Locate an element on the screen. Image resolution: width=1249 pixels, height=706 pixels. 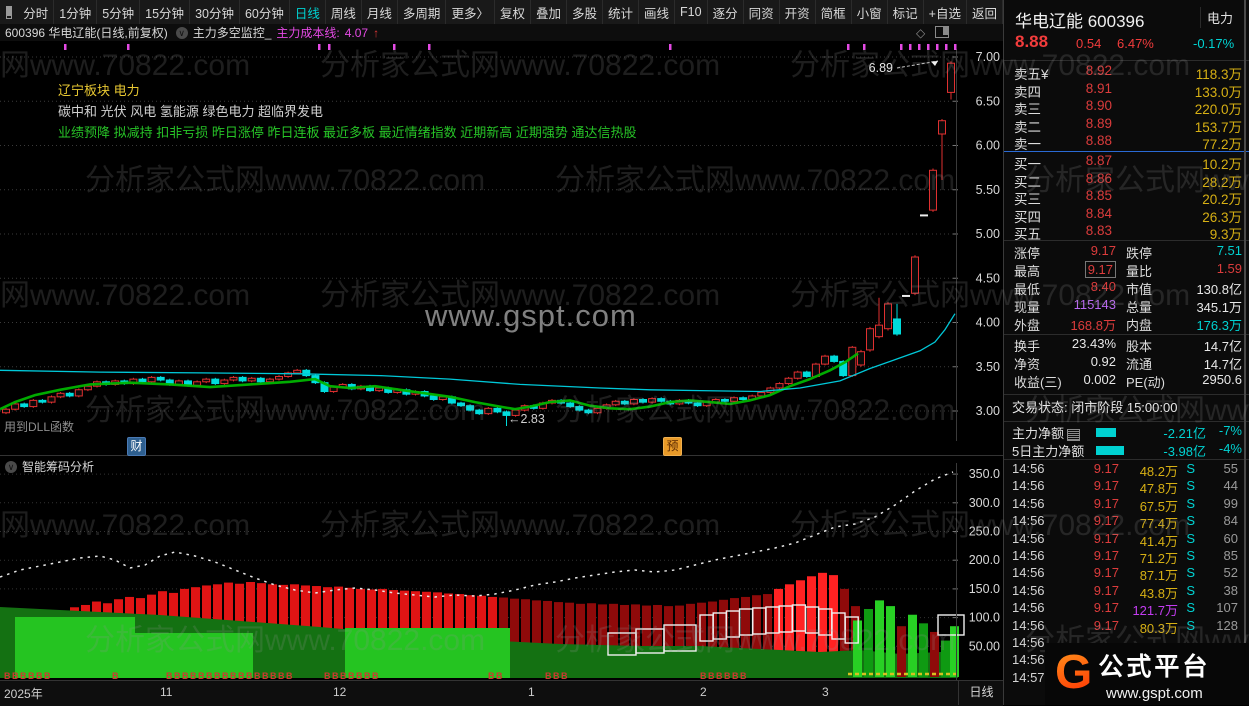
date-axis-label: 2 is located at coordinates (703, 692).